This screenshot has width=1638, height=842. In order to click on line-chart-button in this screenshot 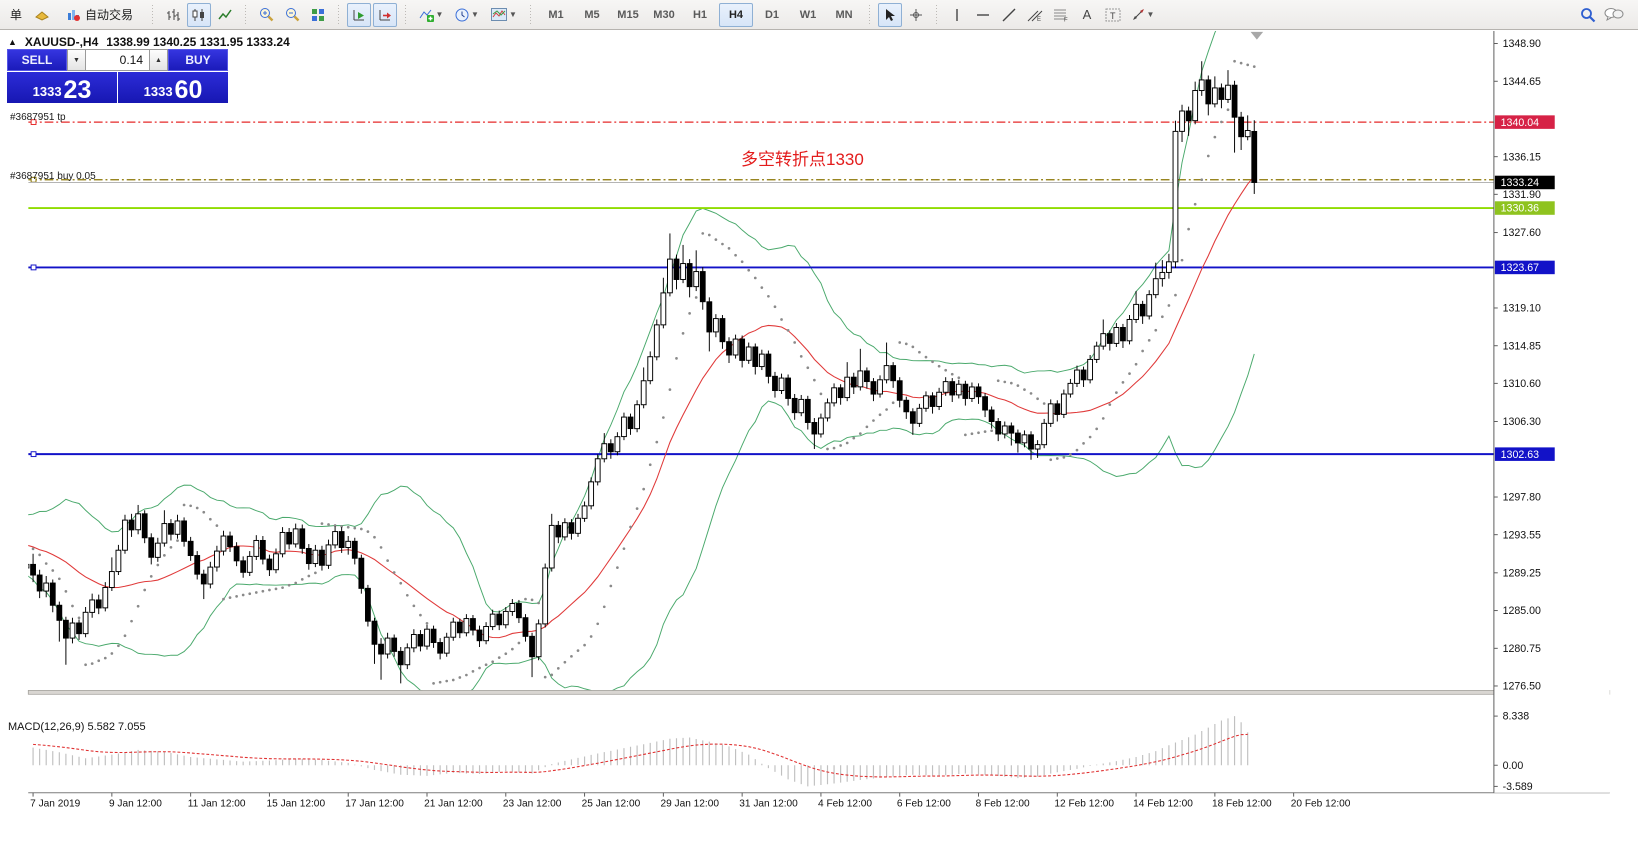, I will do `click(225, 15)`.